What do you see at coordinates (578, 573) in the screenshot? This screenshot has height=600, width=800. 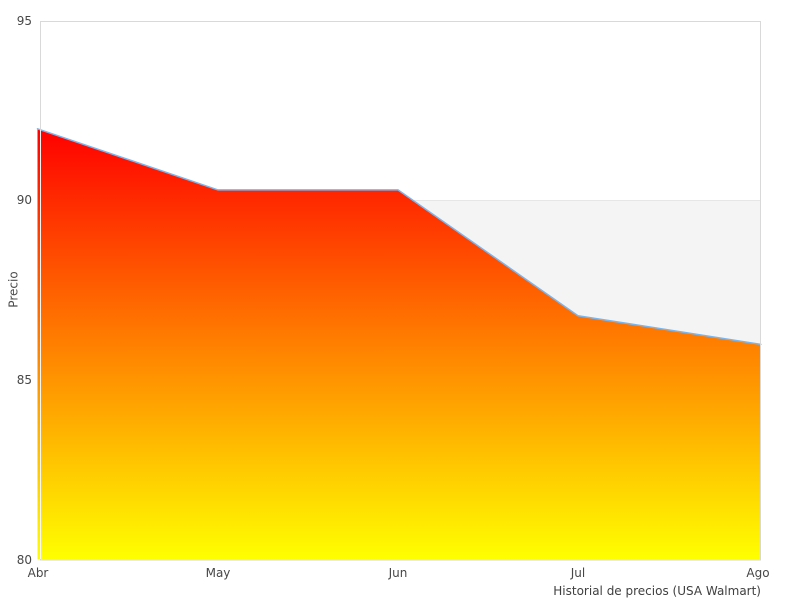 I see `x-tick-jul: Jul` at bounding box center [578, 573].